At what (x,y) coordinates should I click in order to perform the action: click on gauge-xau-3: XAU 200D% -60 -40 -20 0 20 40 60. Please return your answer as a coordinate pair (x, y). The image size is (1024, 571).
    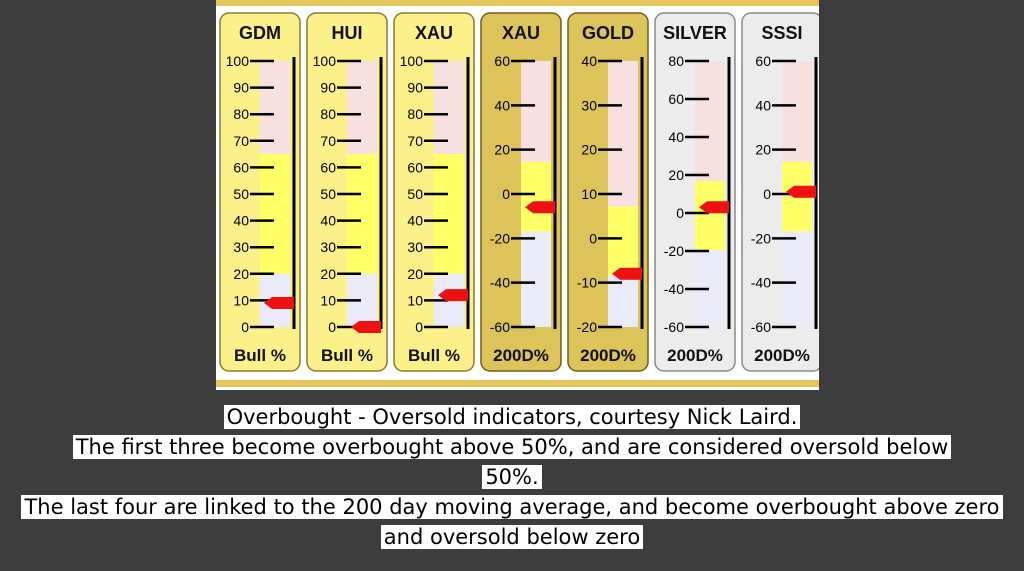
    Looking at the image, I should click on (521, 192).